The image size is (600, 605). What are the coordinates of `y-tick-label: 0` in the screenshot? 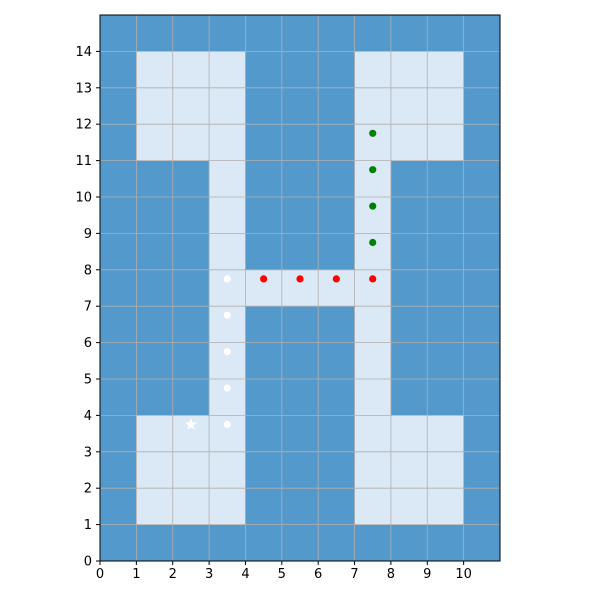 It's located at (88, 562).